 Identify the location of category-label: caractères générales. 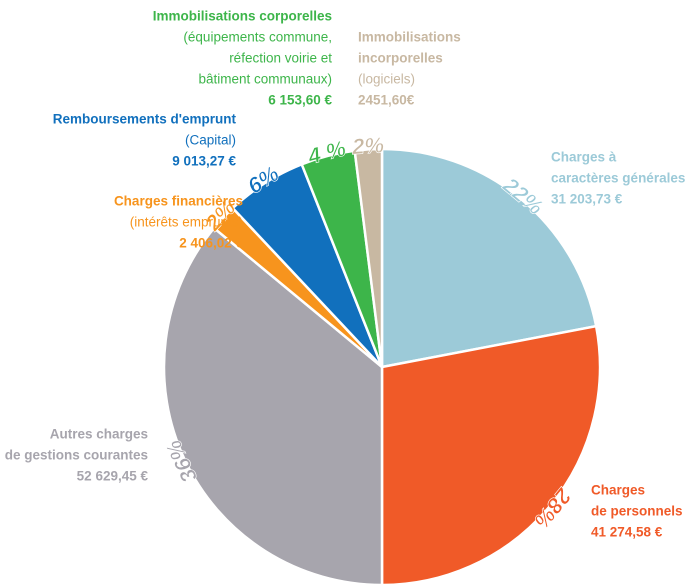
(618, 178).